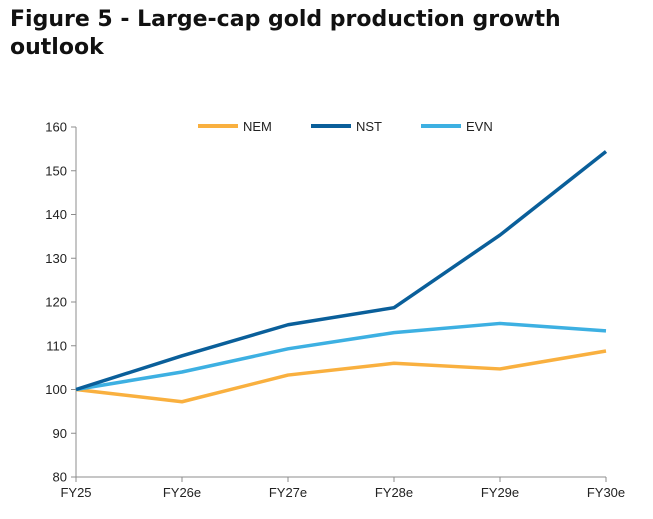 This screenshot has width=653, height=519. What do you see at coordinates (479, 126) in the screenshot?
I see `legend-label-evn: EVN` at bounding box center [479, 126].